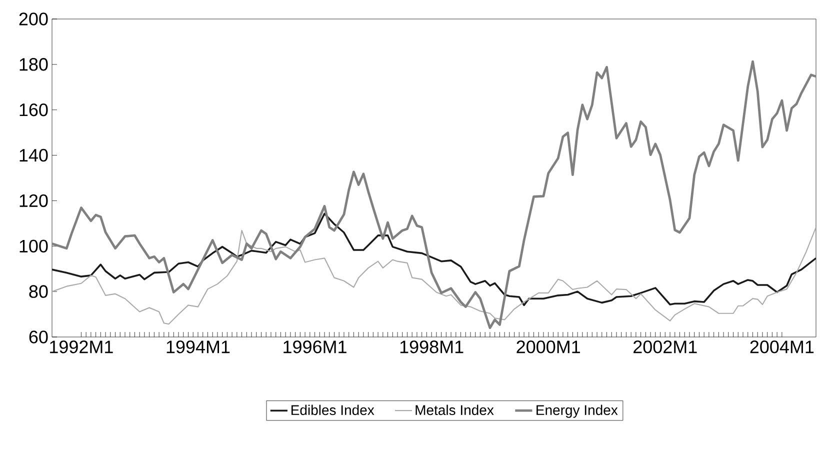 Image resolution: width=828 pixels, height=449 pixels. What do you see at coordinates (38, 337) in the screenshot?
I see `y-tick-label: 60` at bounding box center [38, 337].